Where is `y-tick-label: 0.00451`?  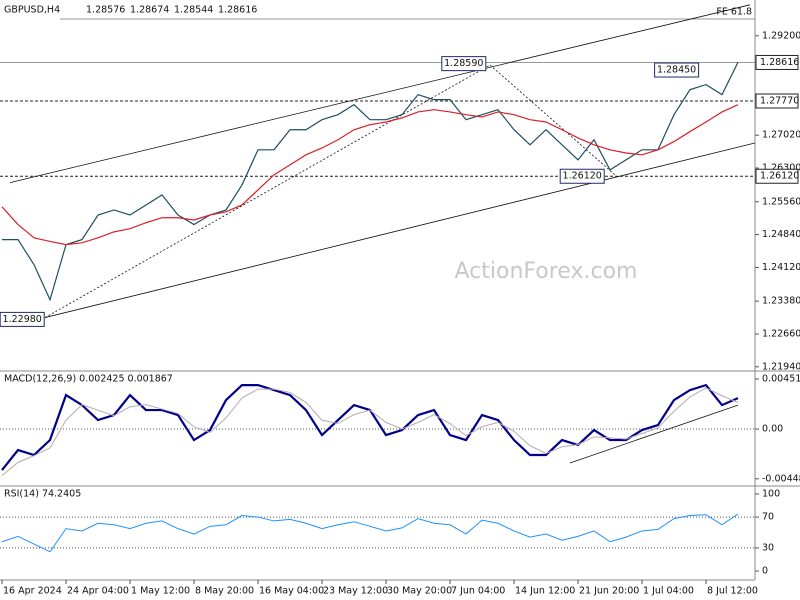 y-tick-label: 0.00451 is located at coordinates (781, 378).